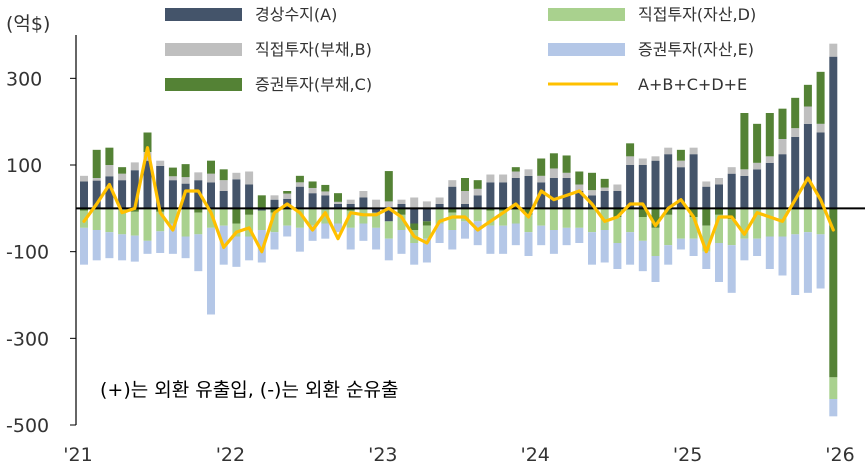 This screenshot has width=867, height=471. Describe the element at coordinates (696, 49) in the screenshot. I see `legend-label: 증권투자(자산,E)` at that location.